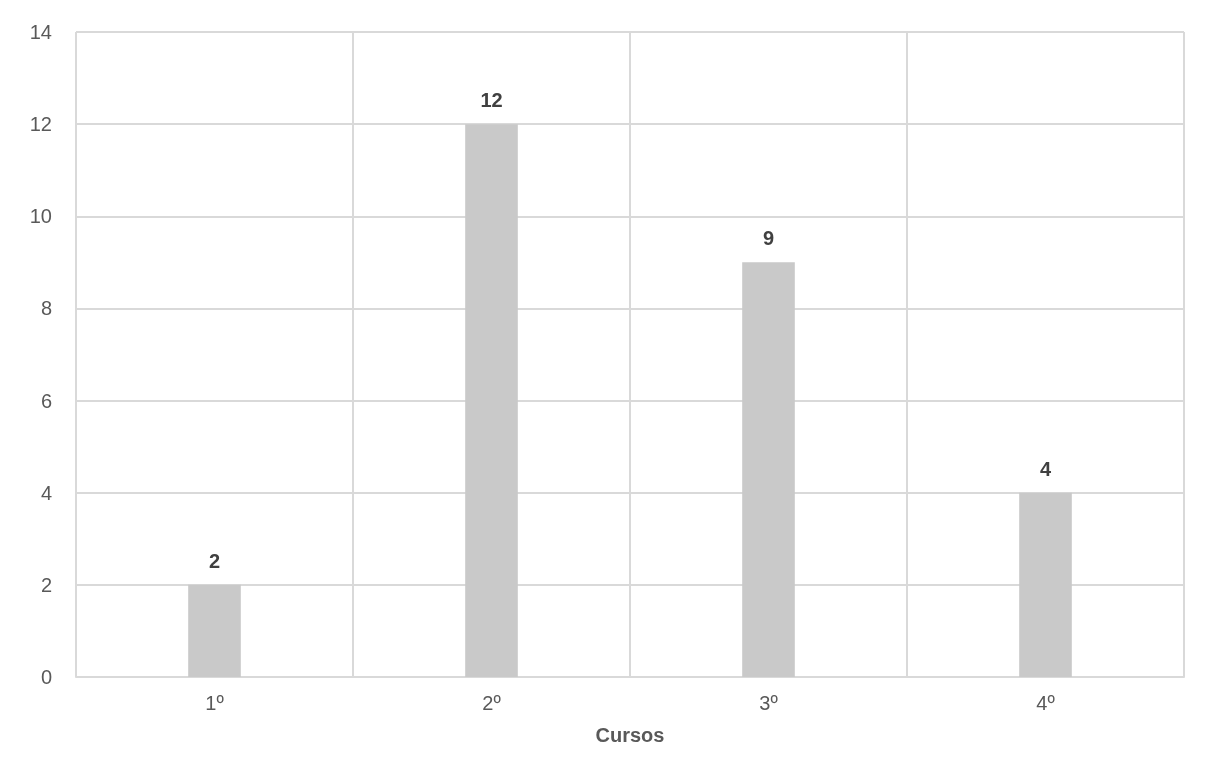 The width and height of the screenshot is (1206, 761). I want to click on y-tick-label: 6, so click(46, 400).